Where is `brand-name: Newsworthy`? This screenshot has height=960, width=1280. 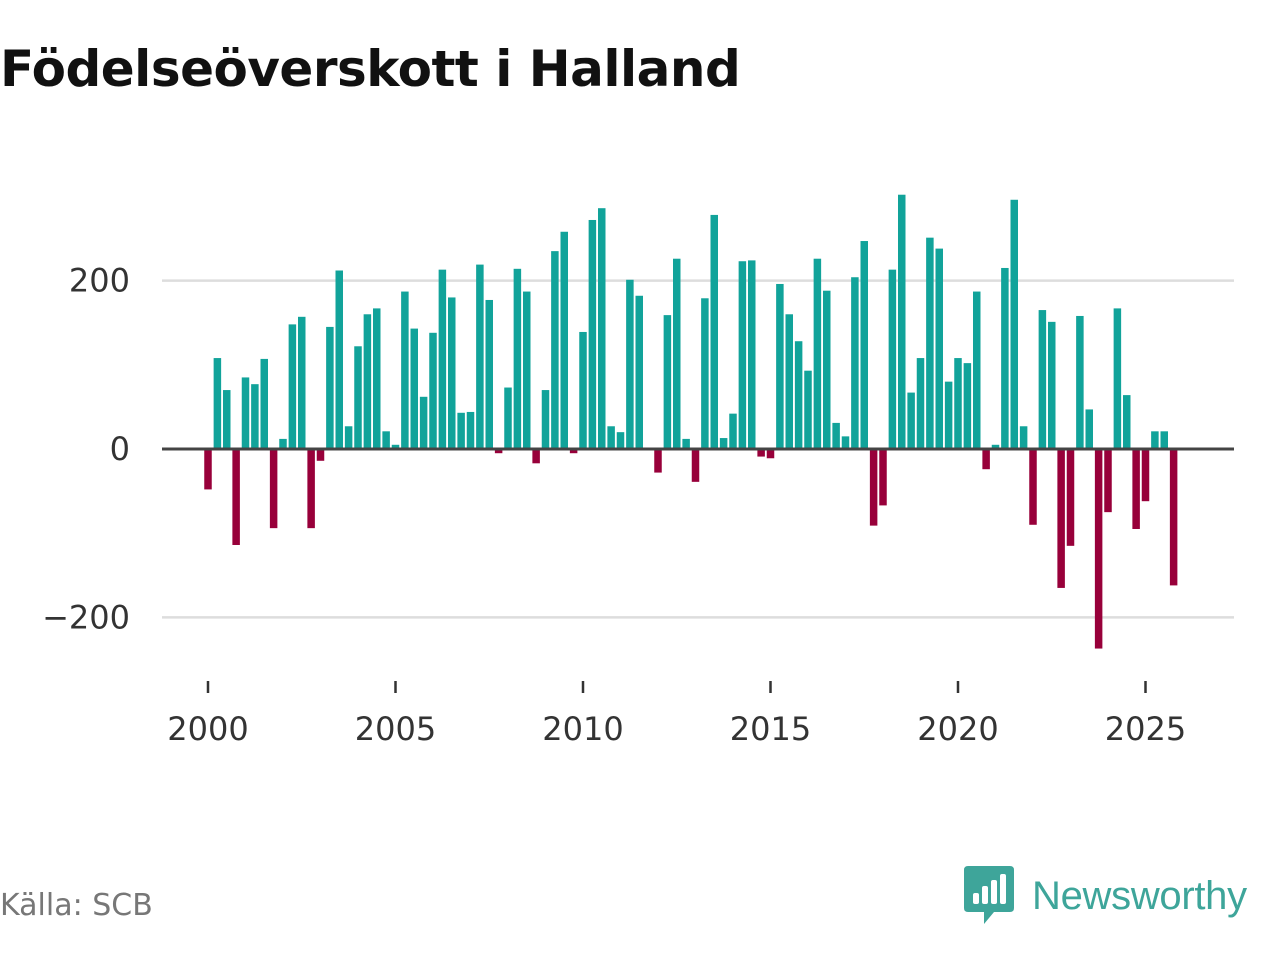 brand-name: Newsworthy is located at coordinates (1139, 895).